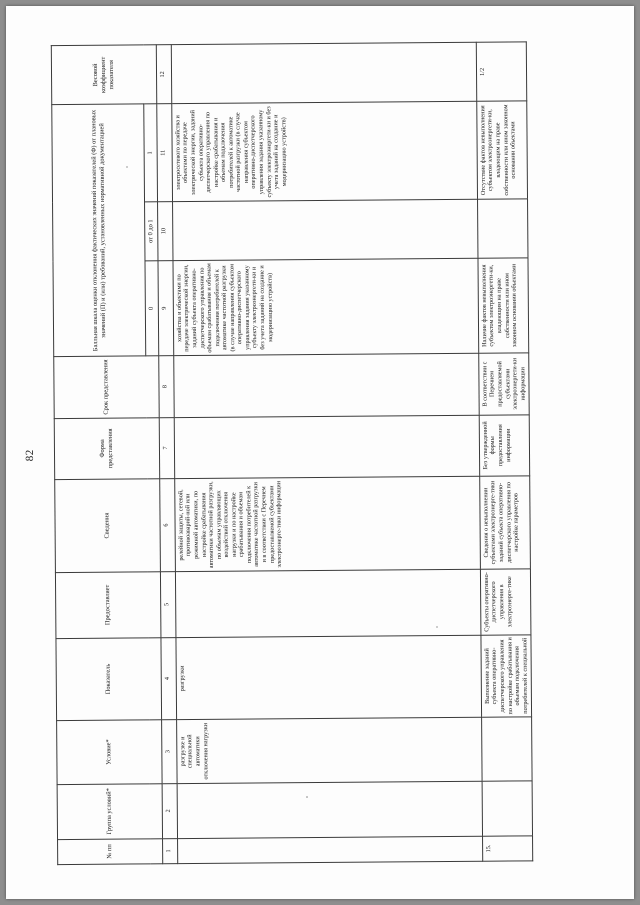 This screenshot has height=905, width=640. Describe the element at coordinates (170, 850) in the screenshot. I see `column-number-1: 1` at that location.